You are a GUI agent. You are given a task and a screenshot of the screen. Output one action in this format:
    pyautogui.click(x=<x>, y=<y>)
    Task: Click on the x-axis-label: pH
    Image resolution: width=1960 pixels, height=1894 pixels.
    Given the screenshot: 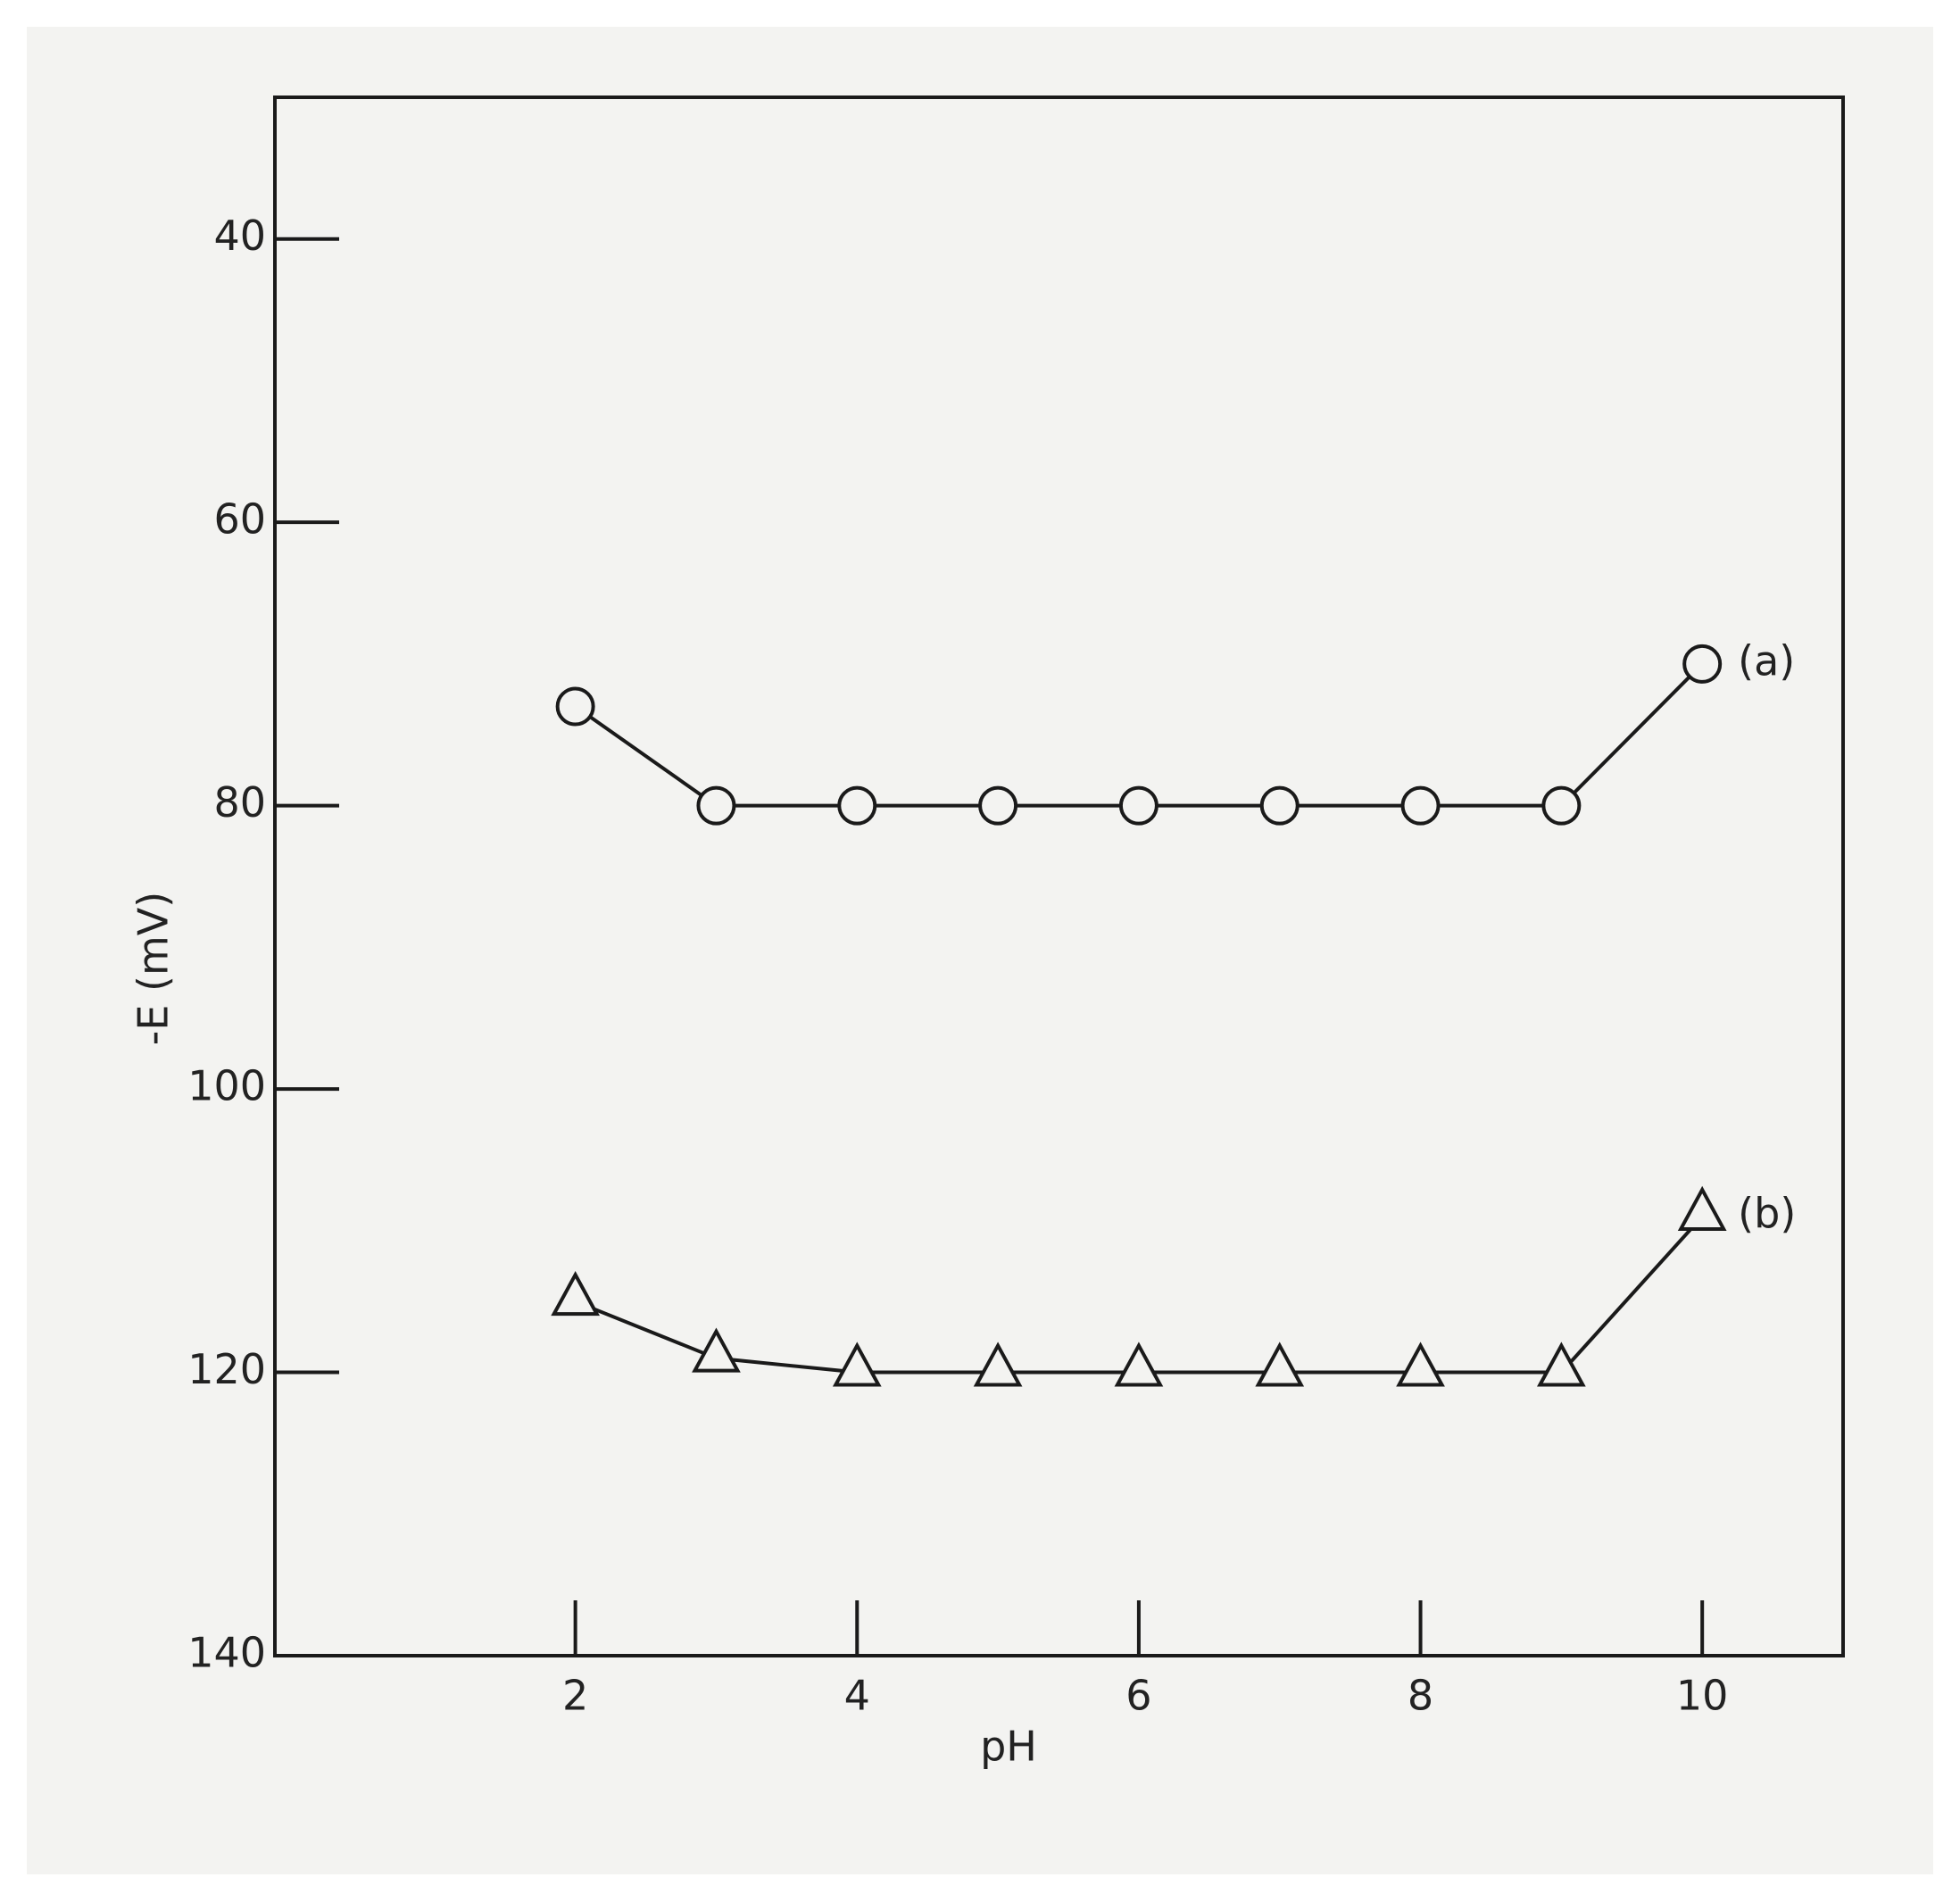 What is the action you would take?
    pyautogui.click(x=1008, y=1747)
    